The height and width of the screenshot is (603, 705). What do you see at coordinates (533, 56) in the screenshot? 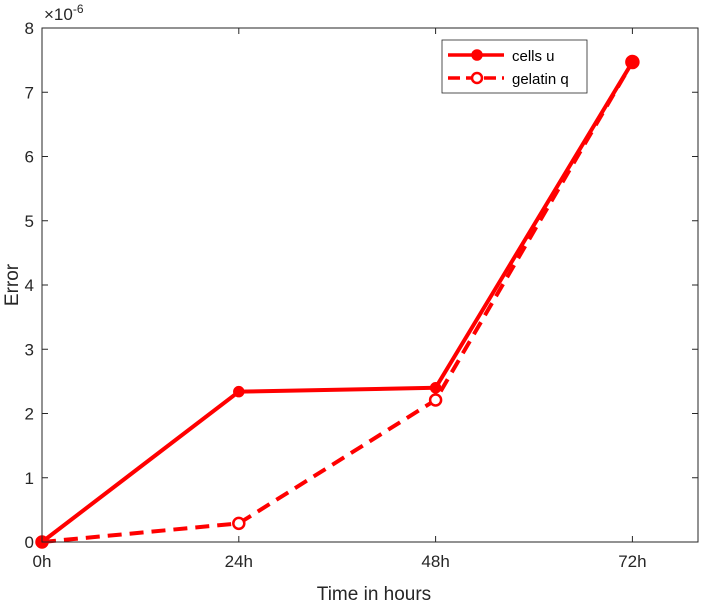
I see `legend-label-cells-u: cells u` at bounding box center [533, 56].